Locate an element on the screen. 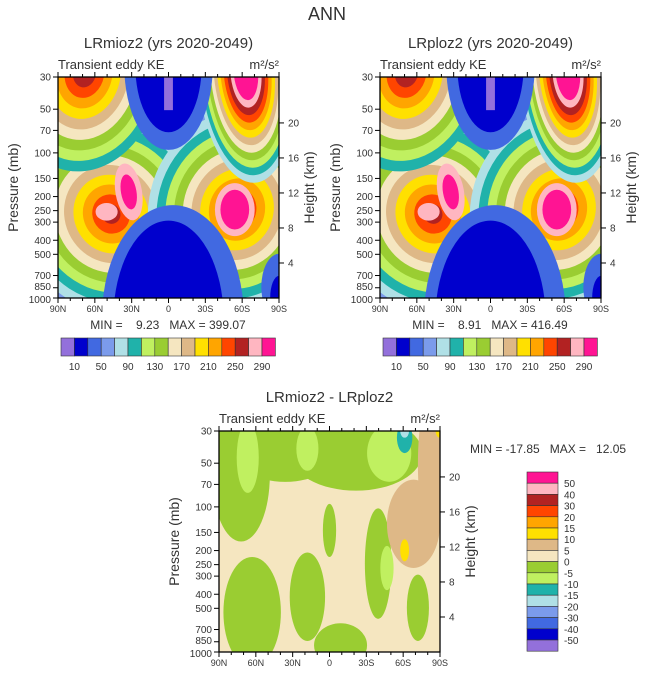 This screenshot has width=649, height=676. y-tick-label: 150 is located at coordinates (203, 533).